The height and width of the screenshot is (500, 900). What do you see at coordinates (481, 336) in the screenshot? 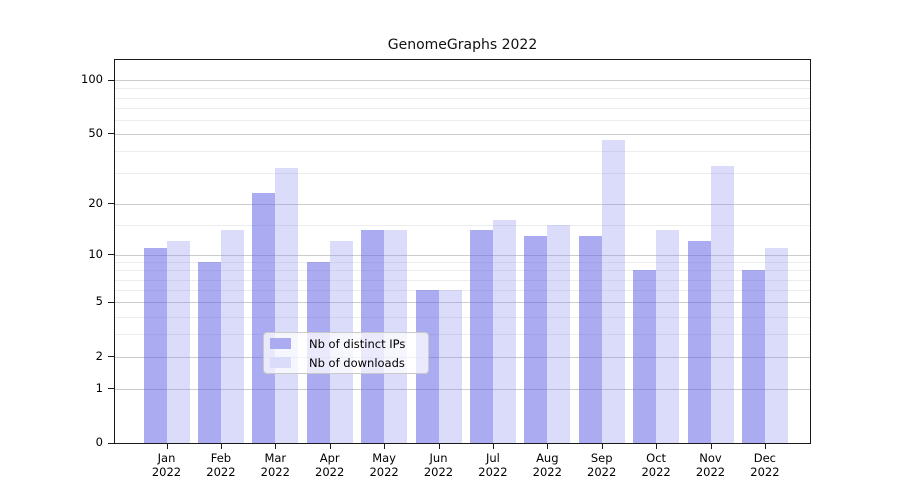
I see `bar-distinct-ips-jul` at bounding box center [481, 336].